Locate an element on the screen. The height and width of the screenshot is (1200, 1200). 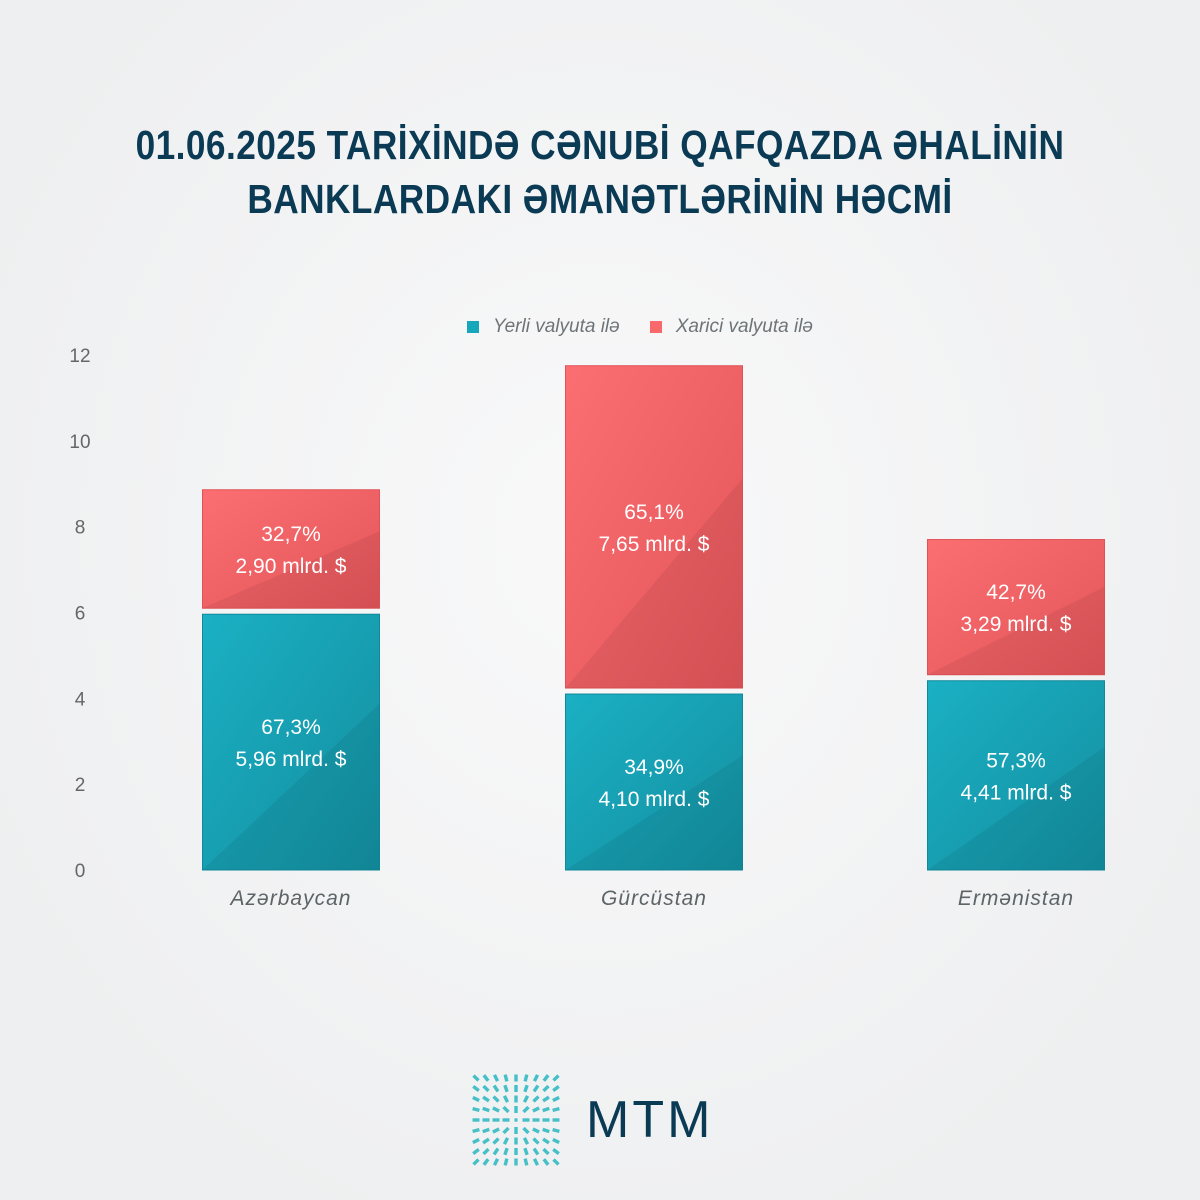
bar-share-label: 67,3% is located at coordinates (291, 727).